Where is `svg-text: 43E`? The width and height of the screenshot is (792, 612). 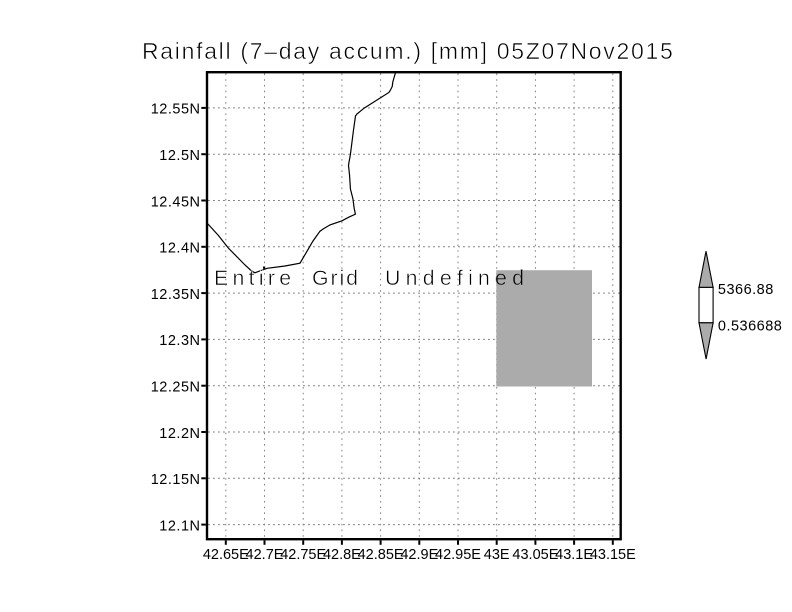
svg-text: 43E is located at coordinates (497, 555).